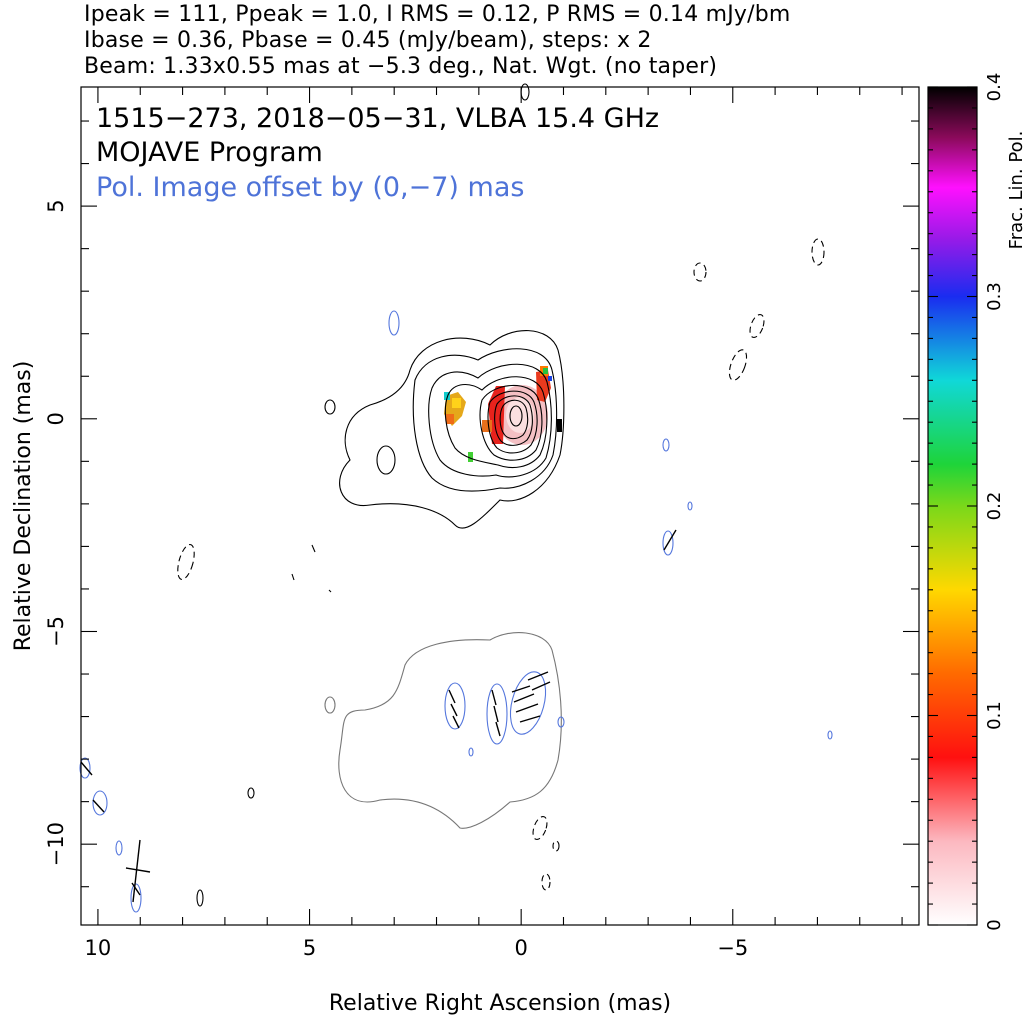 The height and width of the screenshot is (1020, 1027). Describe the element at coordinates (994, 715) in the screenshot. I see `colorbar-tick-label: 0.1` at that location.